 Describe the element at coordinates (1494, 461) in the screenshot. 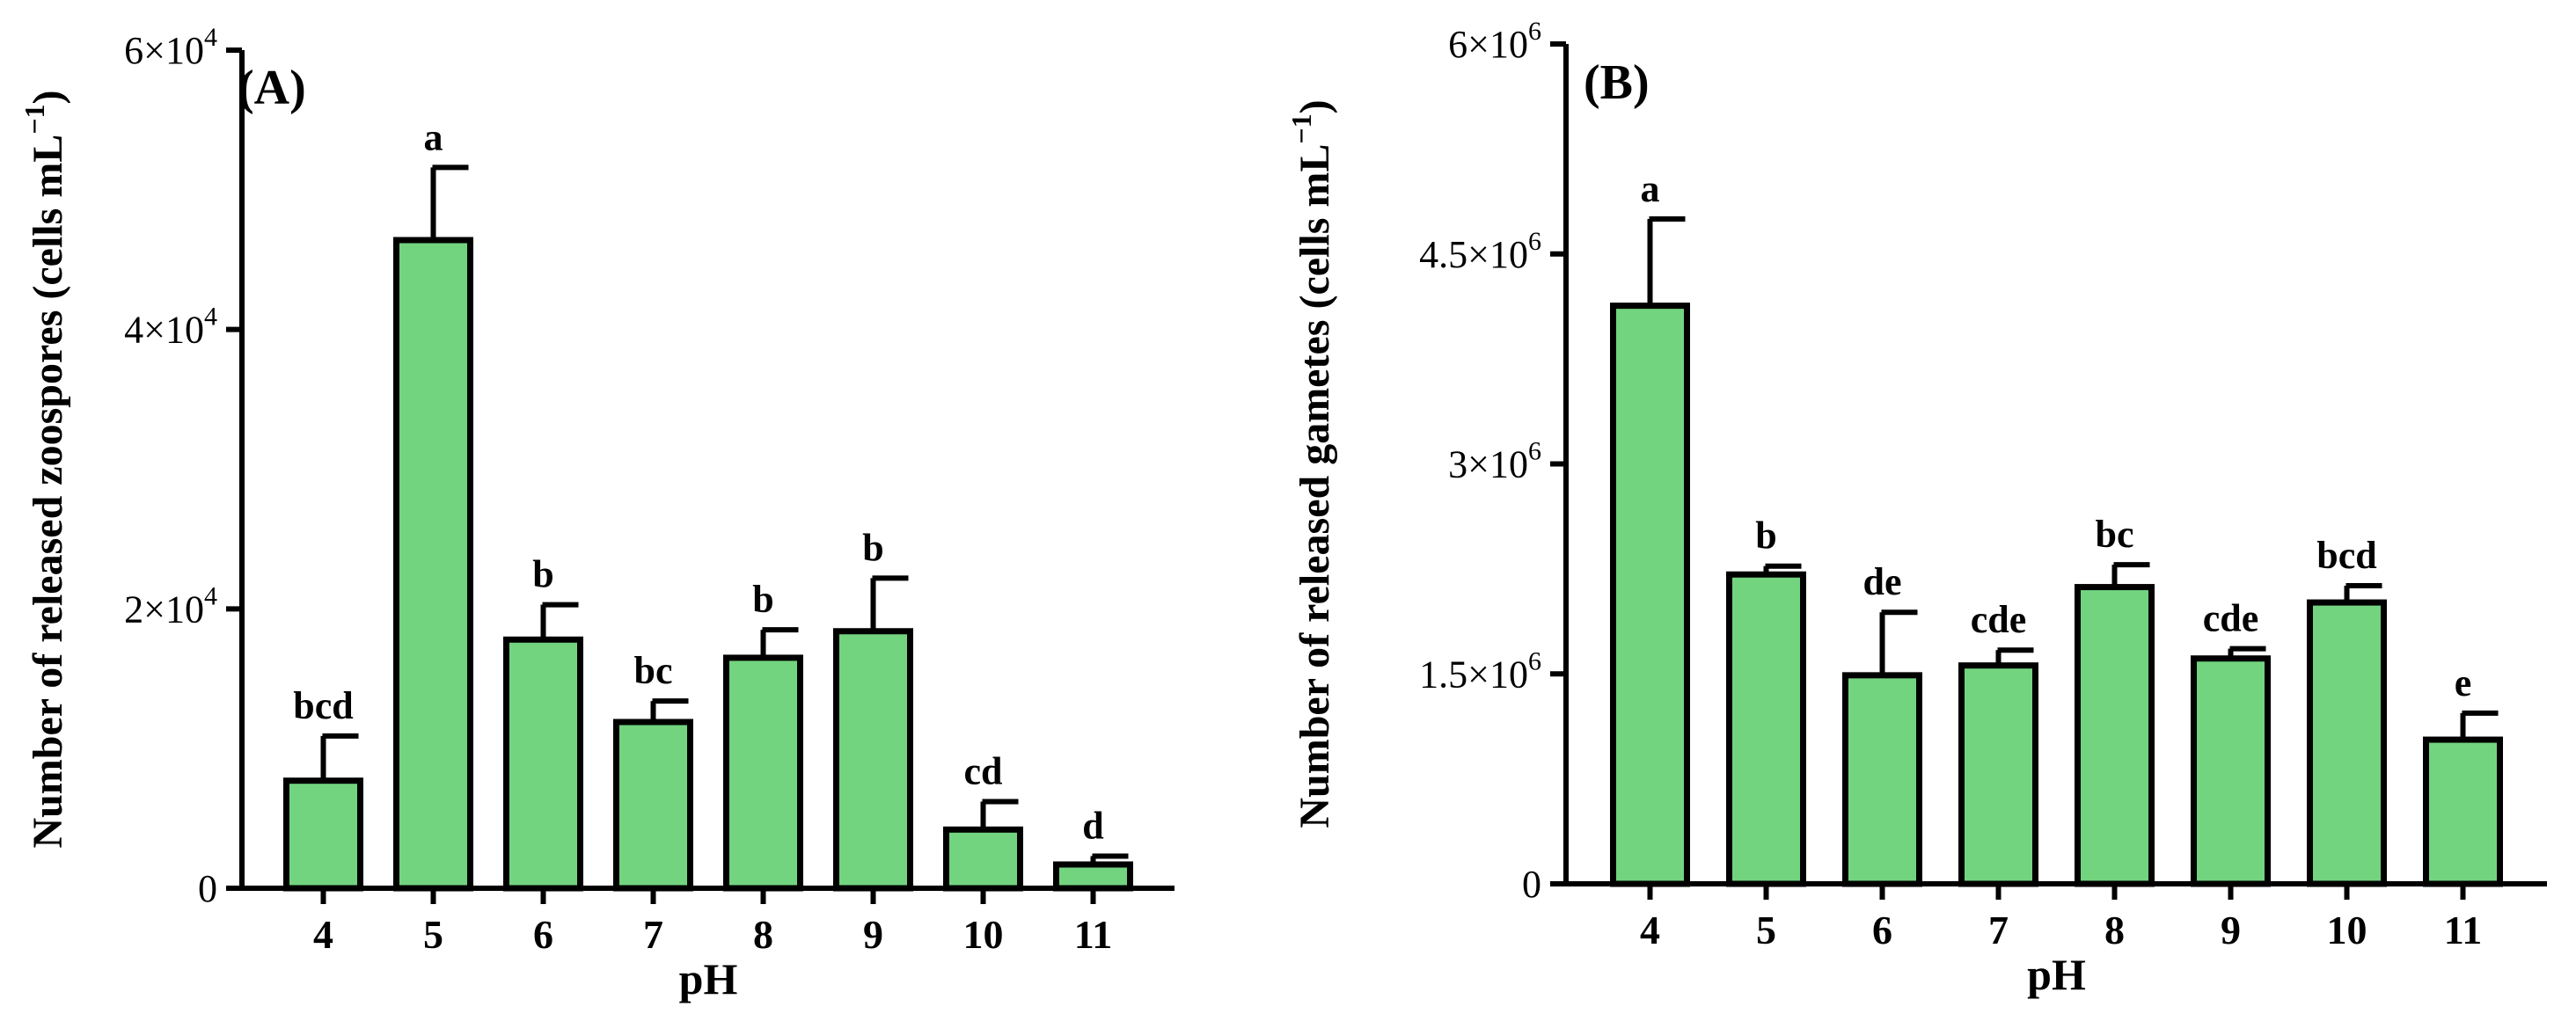

I see `y-tick-label: 3×10⁶` at that location.